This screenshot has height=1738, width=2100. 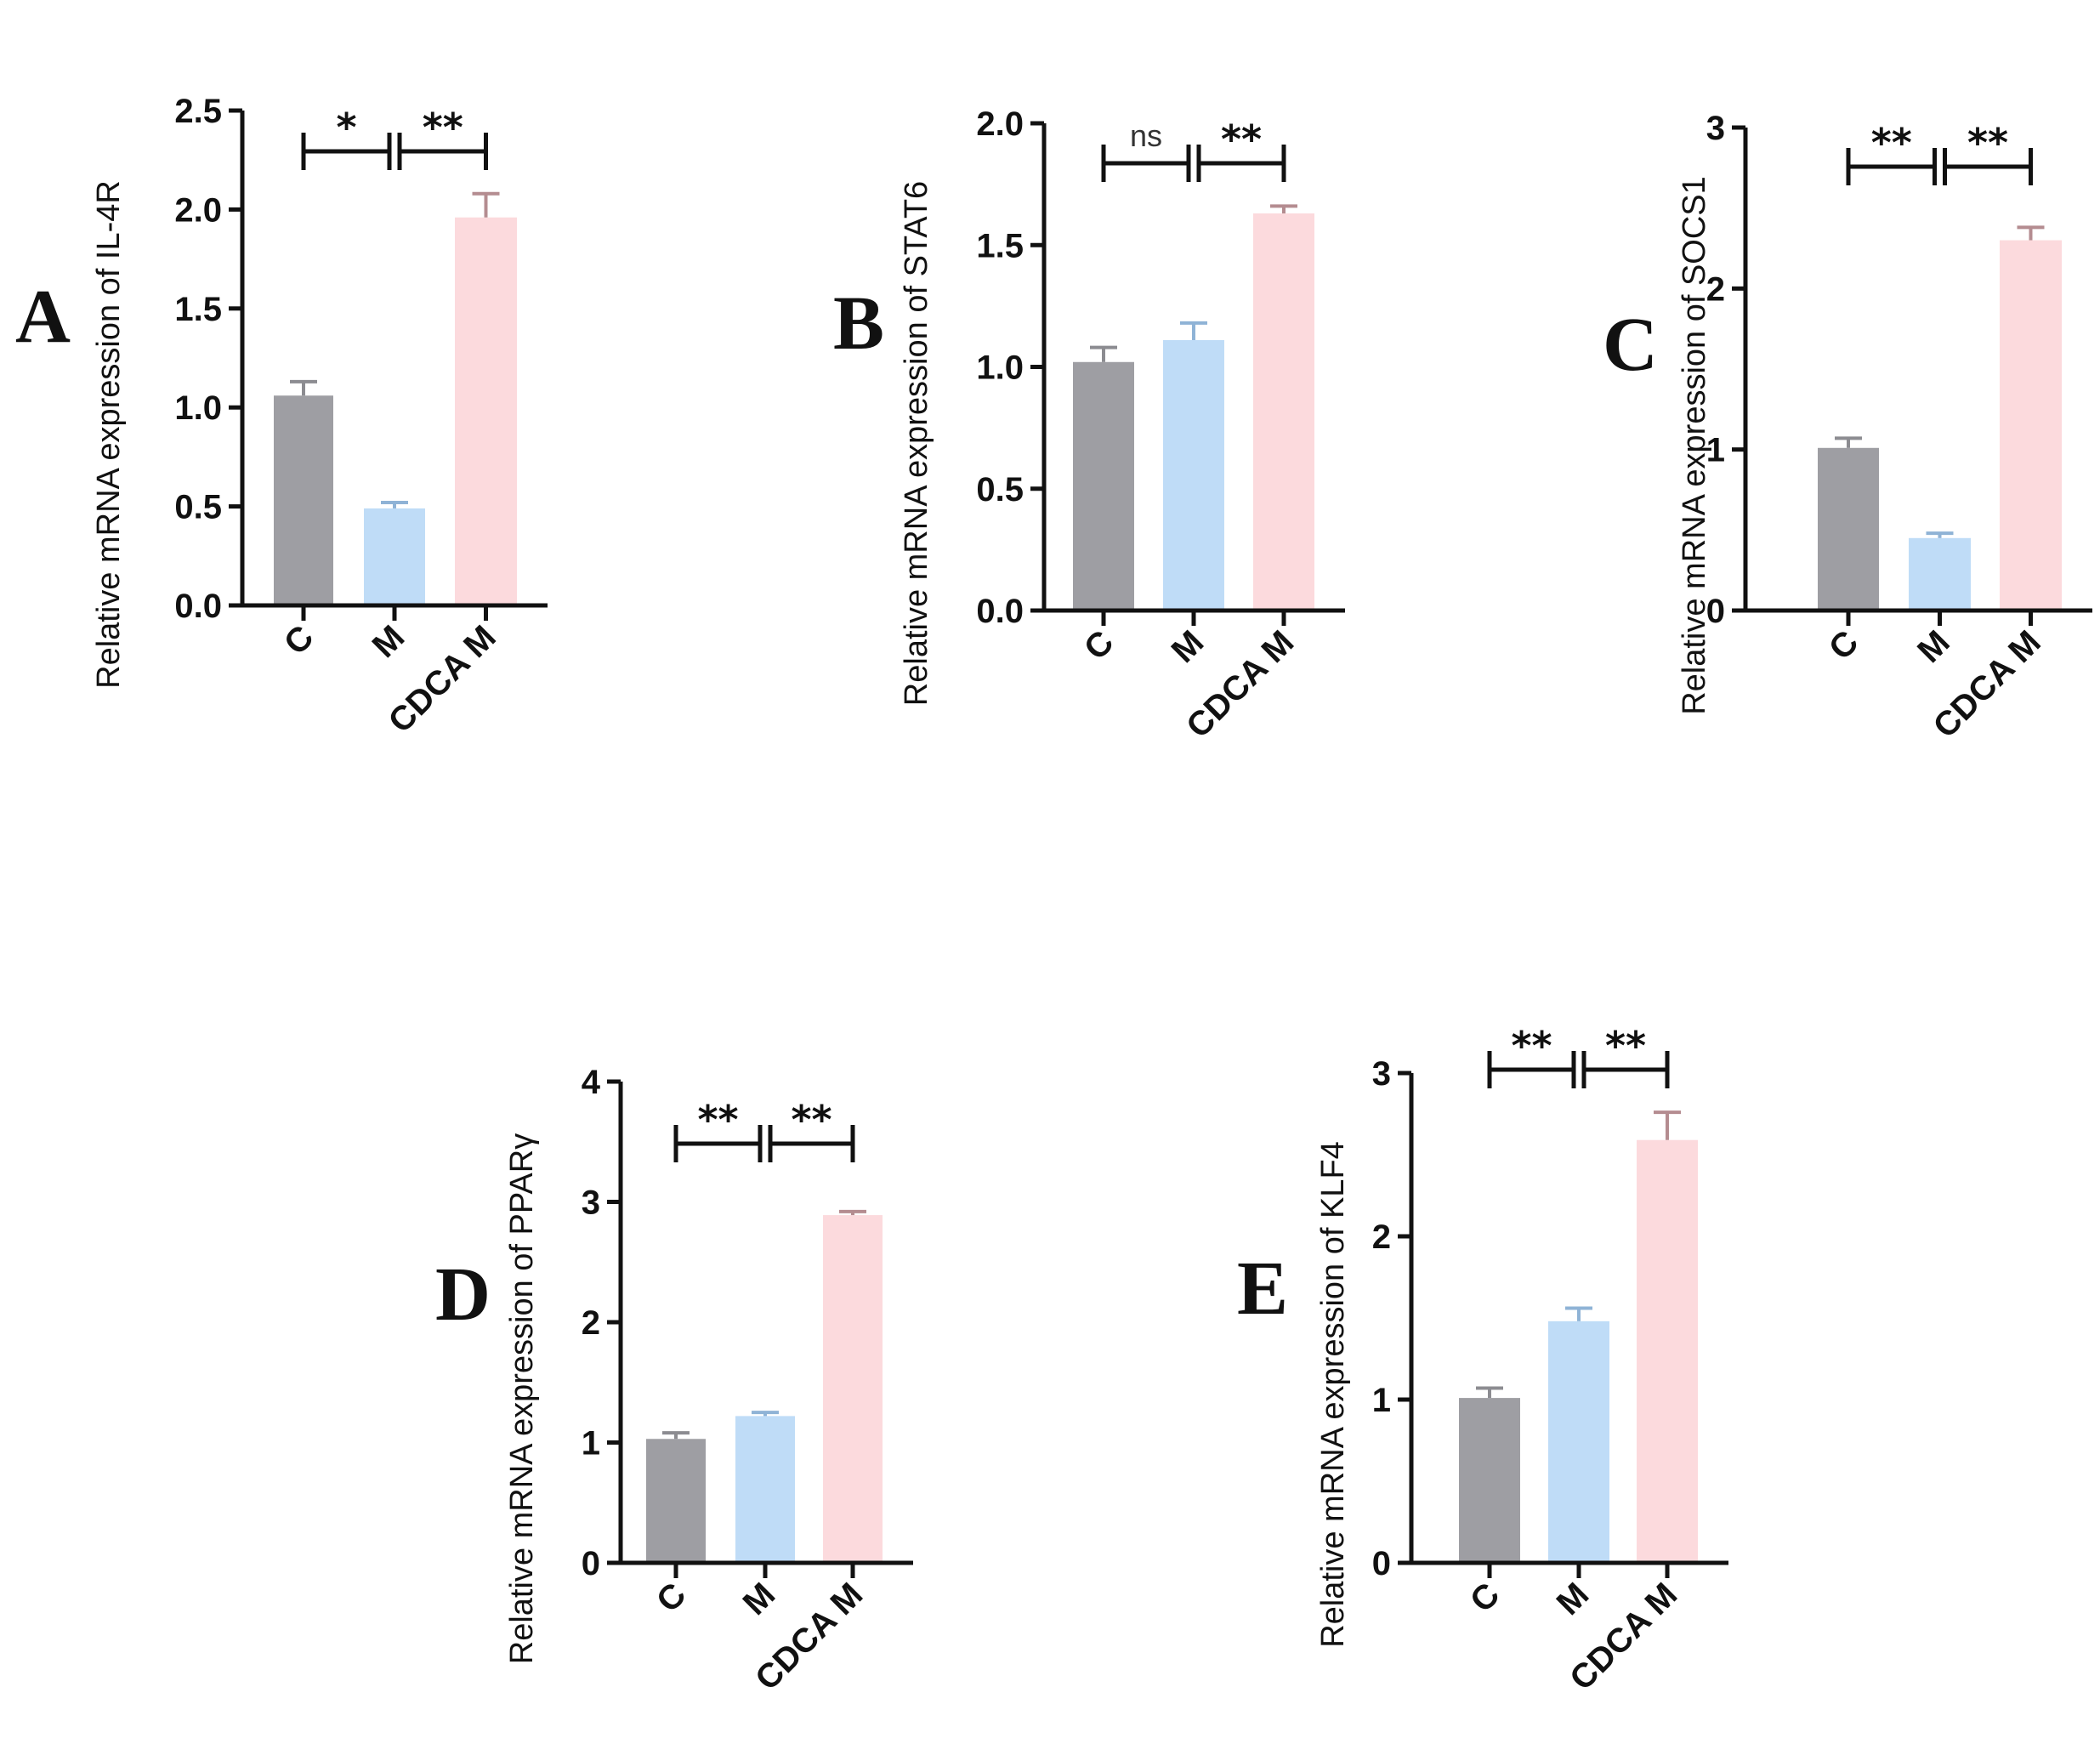 I want to click on y-axis-title: Relative mRNA expression of PPARγ, so click(x=522, y=1399).